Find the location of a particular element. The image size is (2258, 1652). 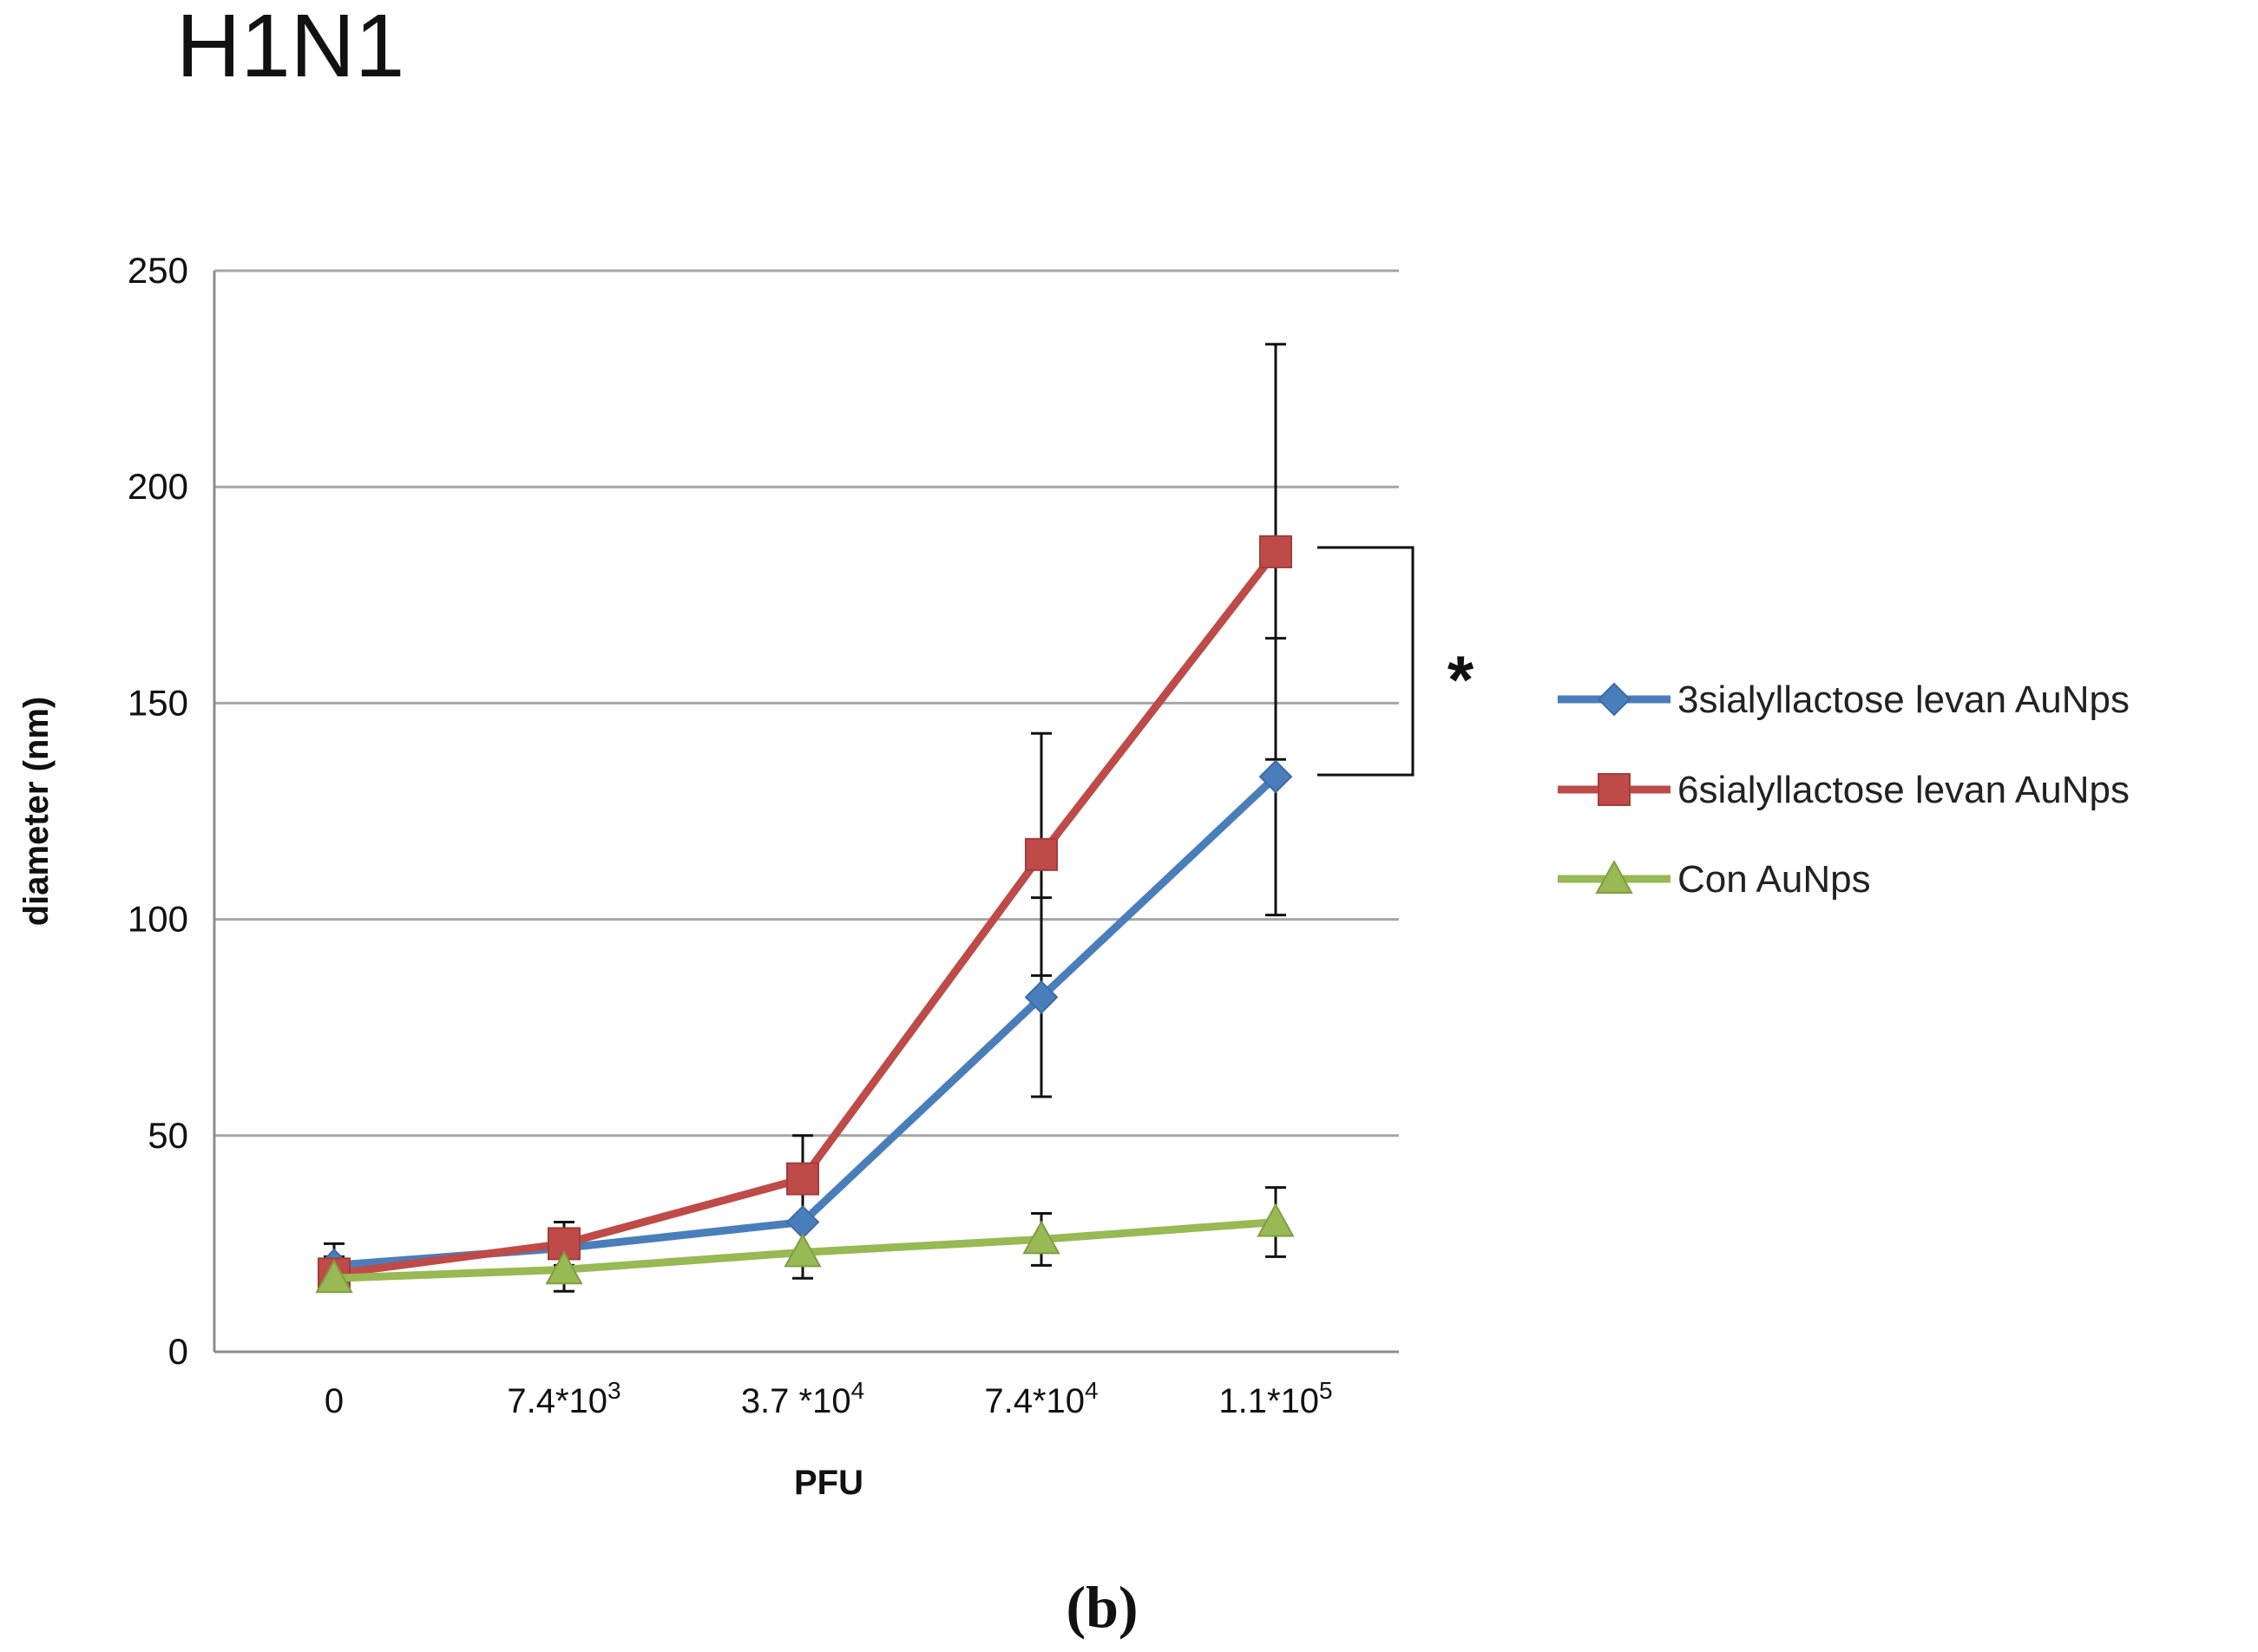

x-tick-label: 7.4*103 is located at coordinates (563, 1399).